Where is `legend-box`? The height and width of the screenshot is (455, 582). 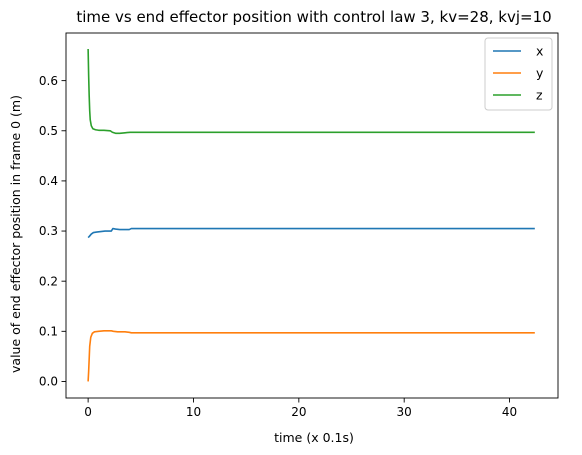 legend-box is located at coordinates (518, 74).